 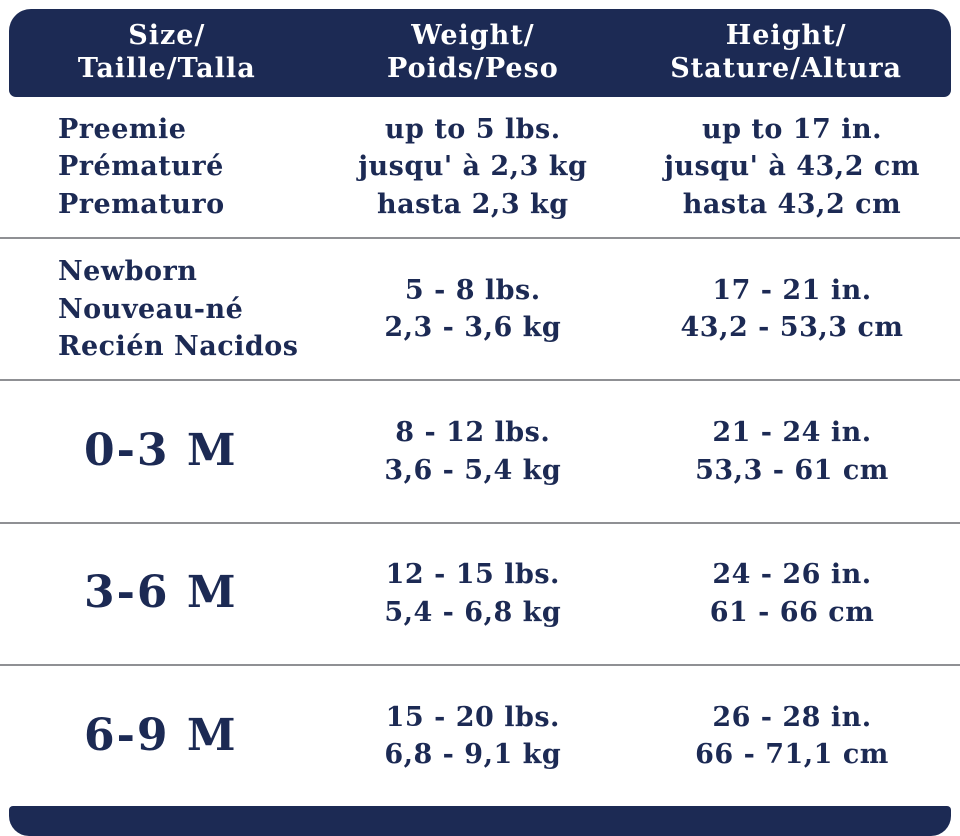 I want to click on size-label: Nouveau-né, so click(x=151, y=309).